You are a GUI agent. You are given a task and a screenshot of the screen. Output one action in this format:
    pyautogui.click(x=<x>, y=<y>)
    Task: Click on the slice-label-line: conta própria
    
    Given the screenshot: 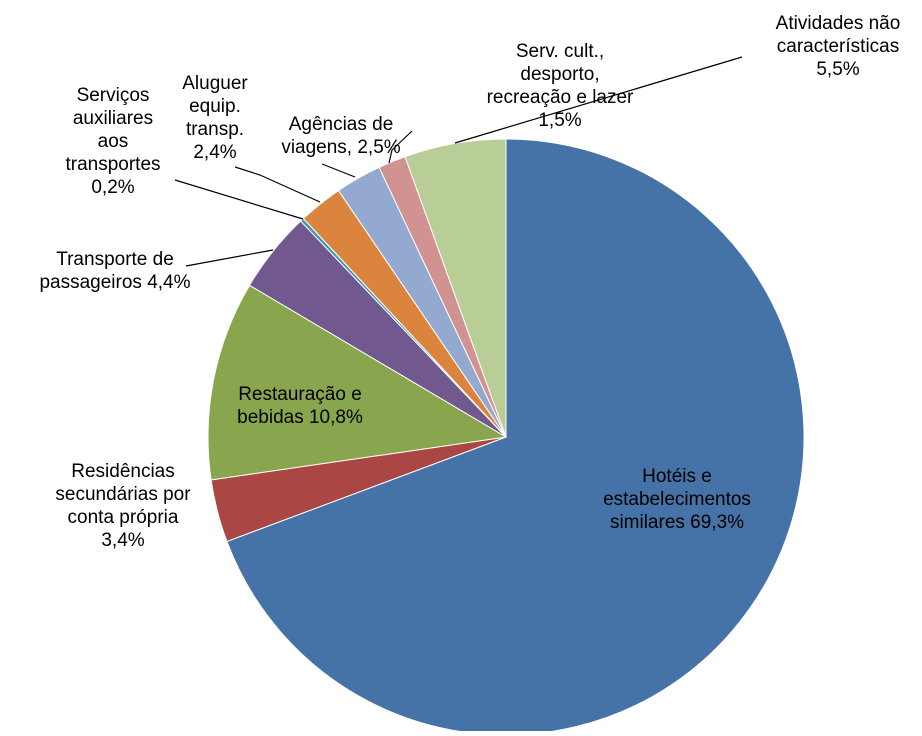 What is the action you would take?
    pyautogui.click(x=123, y=517)
    